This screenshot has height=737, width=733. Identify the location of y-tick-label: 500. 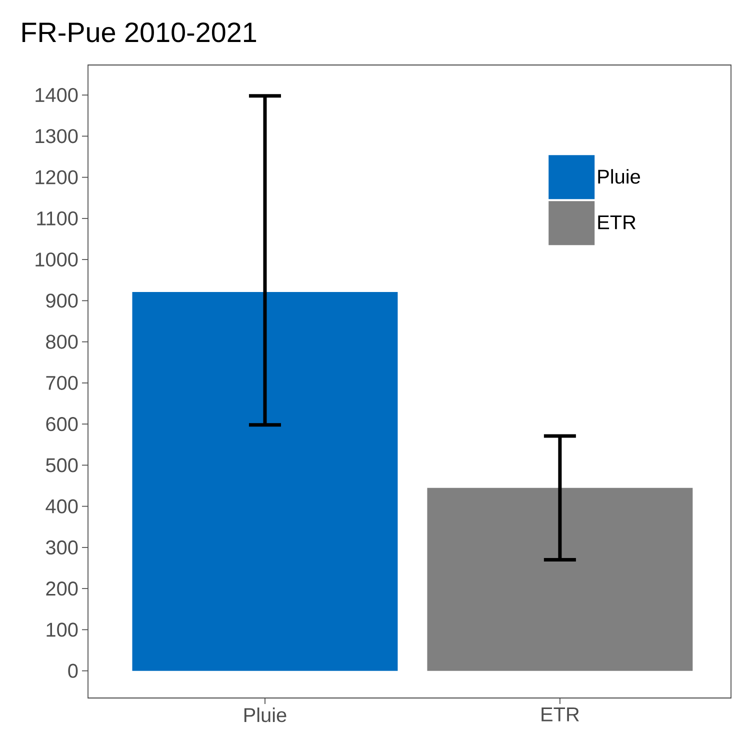
(62, 465).